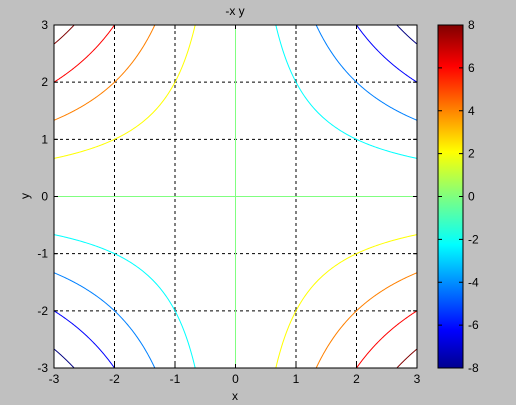 The width and height of the screenshot is (516, 405). I want to click on x-tick-label: -3, so click(54, 379).